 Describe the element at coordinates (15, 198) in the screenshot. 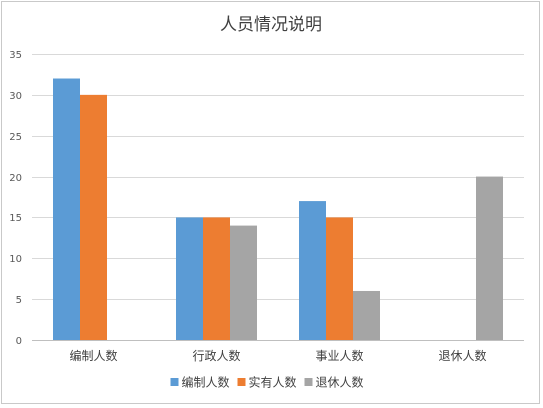

I see `y-axis-ticks: 0 5 10 15 20 25 30 35` at that location.